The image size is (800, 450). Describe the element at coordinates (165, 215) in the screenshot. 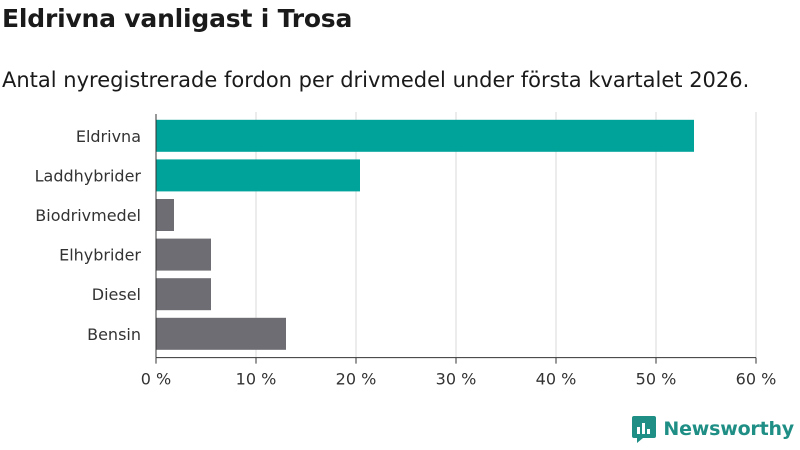

I see `bar-biodrivmedel` at that location.